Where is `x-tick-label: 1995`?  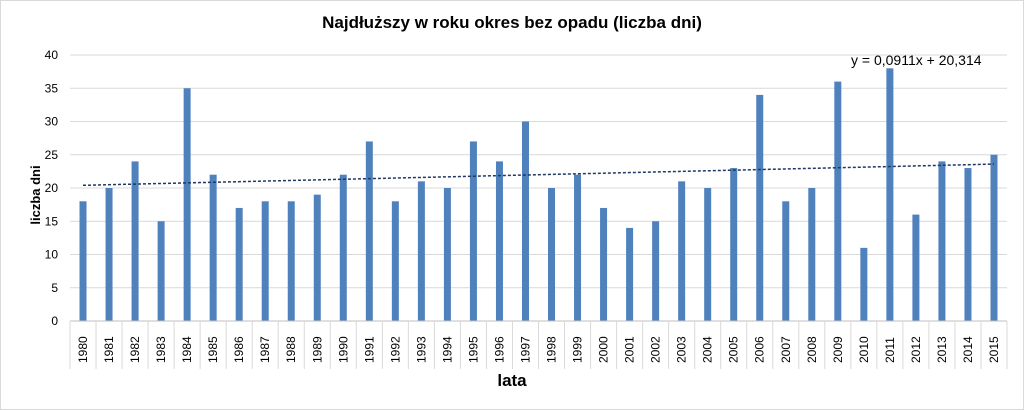 x-tick-label: 1995 is located at coordinates (473, 349).